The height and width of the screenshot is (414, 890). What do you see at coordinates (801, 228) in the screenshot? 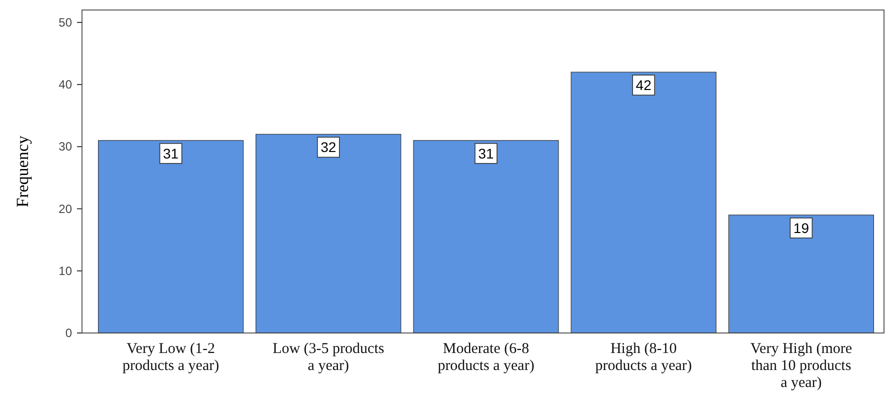
I see `data-label: 19` at bounding box center [801, 228].